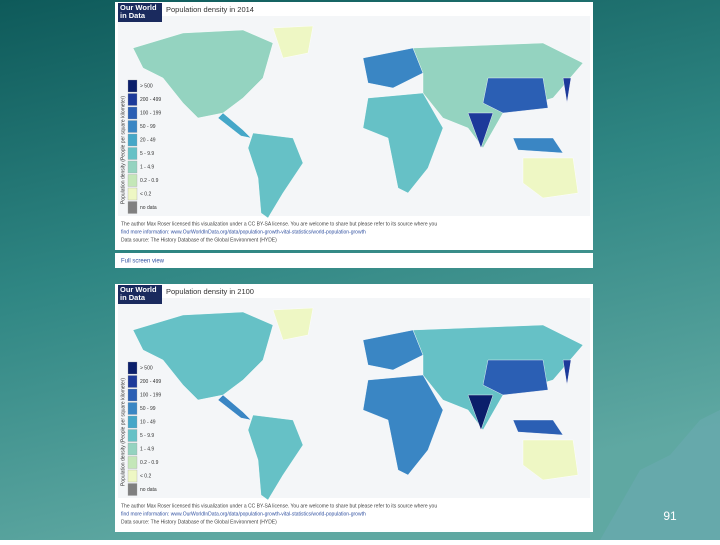  Describe the element at coordinates (660, 475) in the screenshot. I see `iceberg` at that location.